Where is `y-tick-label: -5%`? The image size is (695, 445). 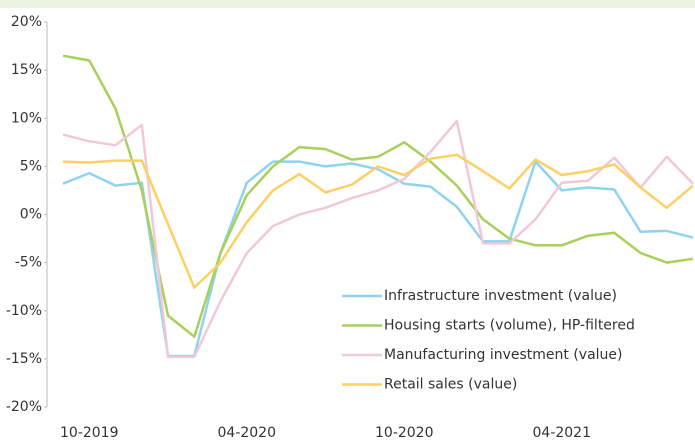
y-tick-label: -5% is located at coordinates (28, 263).